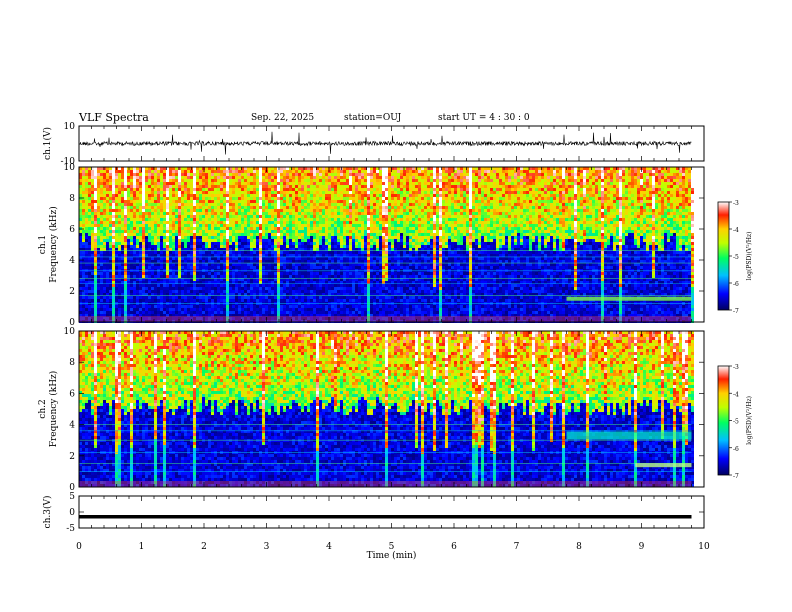  I want to click on ch2-spectrogram-ytick-0: 0, so click(72, 488).